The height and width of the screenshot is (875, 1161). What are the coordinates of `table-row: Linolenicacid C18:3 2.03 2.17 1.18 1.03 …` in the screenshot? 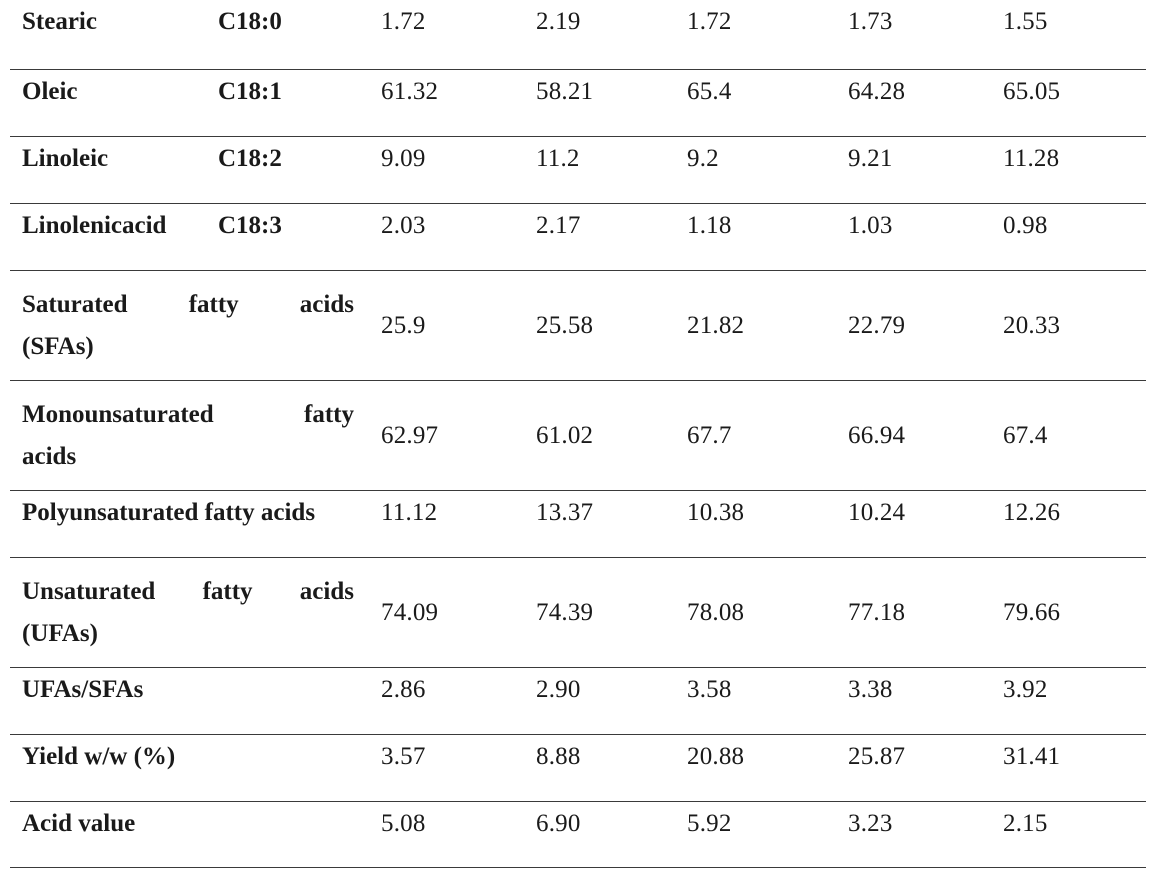 It's located at (578, 237).